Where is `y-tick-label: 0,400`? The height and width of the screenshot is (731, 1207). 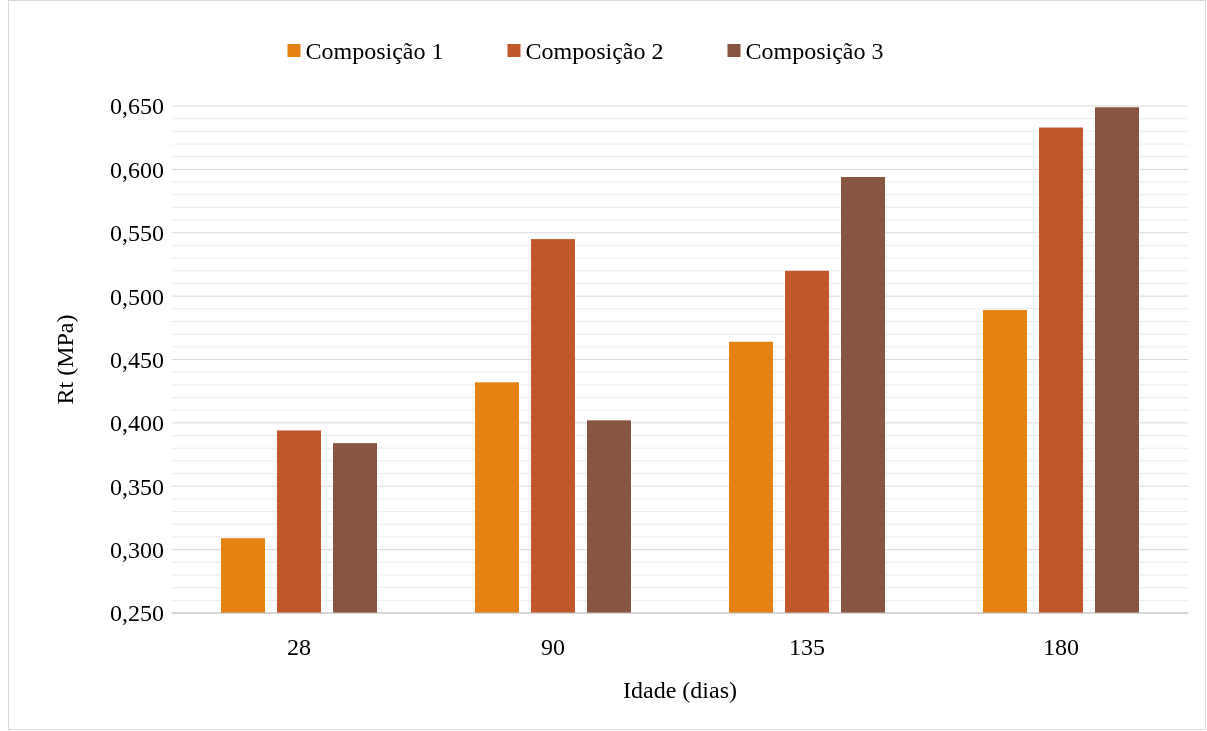 y-tick-label: 0,400 is located at coordinates (137, 423).